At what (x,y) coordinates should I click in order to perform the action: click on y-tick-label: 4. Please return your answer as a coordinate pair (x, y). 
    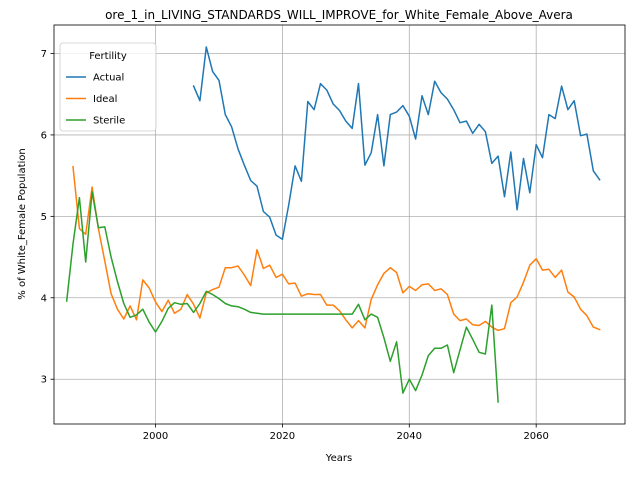
    Looking at the image, I should click on (44, 298).